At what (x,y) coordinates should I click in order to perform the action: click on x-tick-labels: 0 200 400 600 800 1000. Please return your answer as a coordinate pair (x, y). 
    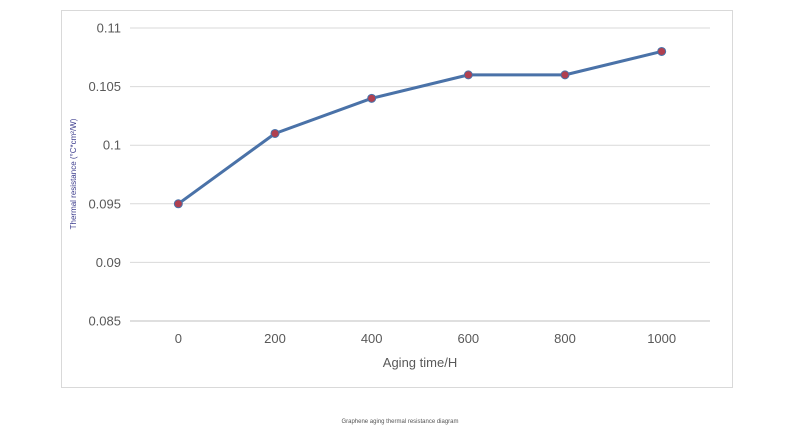
    Looking at the image, I should click on (425, 338).